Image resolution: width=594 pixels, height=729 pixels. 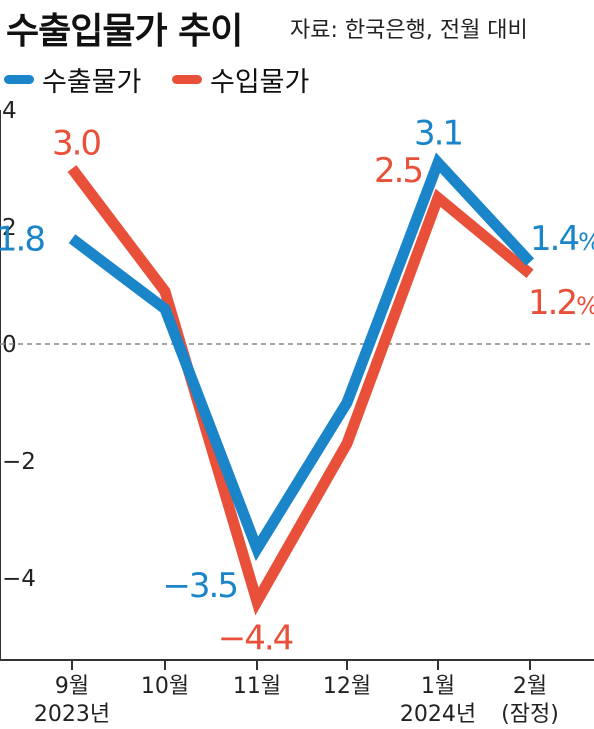 I want to click on data-label-export: 3.1, so click(x=438, y=134).